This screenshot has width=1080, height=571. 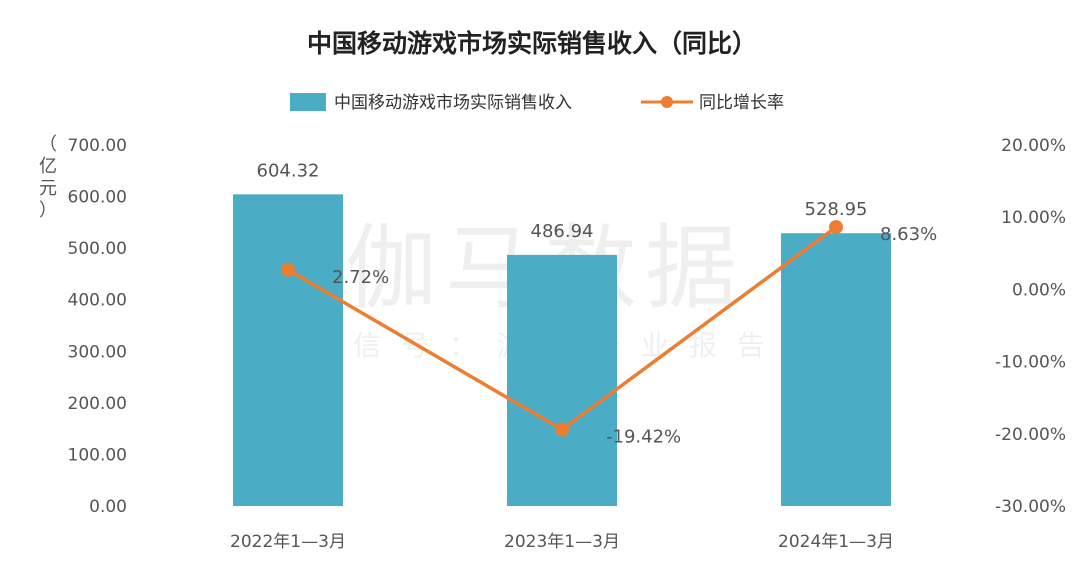 What do you see at coordinates (1033, 146) in the screenshot?
I see `y2-tick-label: 20.00%` at bounding box center [1033, 146].